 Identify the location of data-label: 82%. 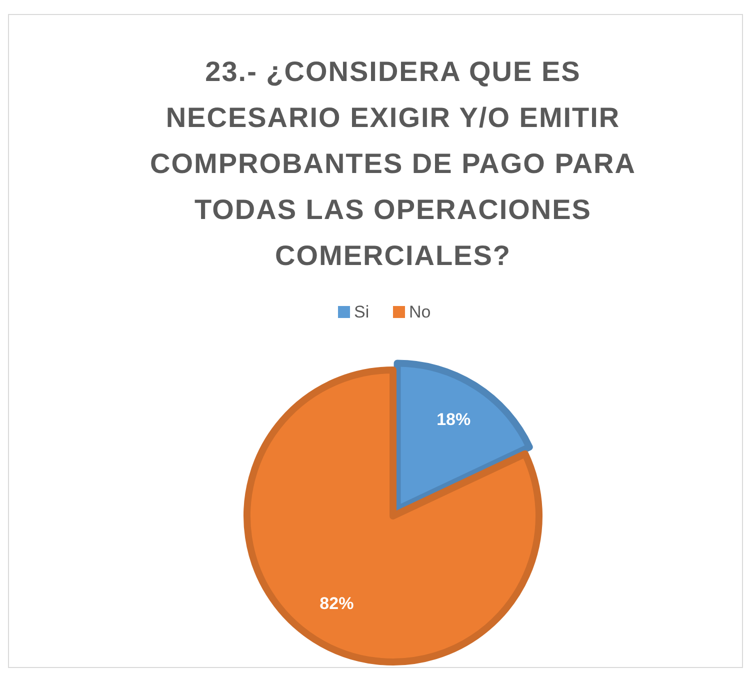
(337, 604).